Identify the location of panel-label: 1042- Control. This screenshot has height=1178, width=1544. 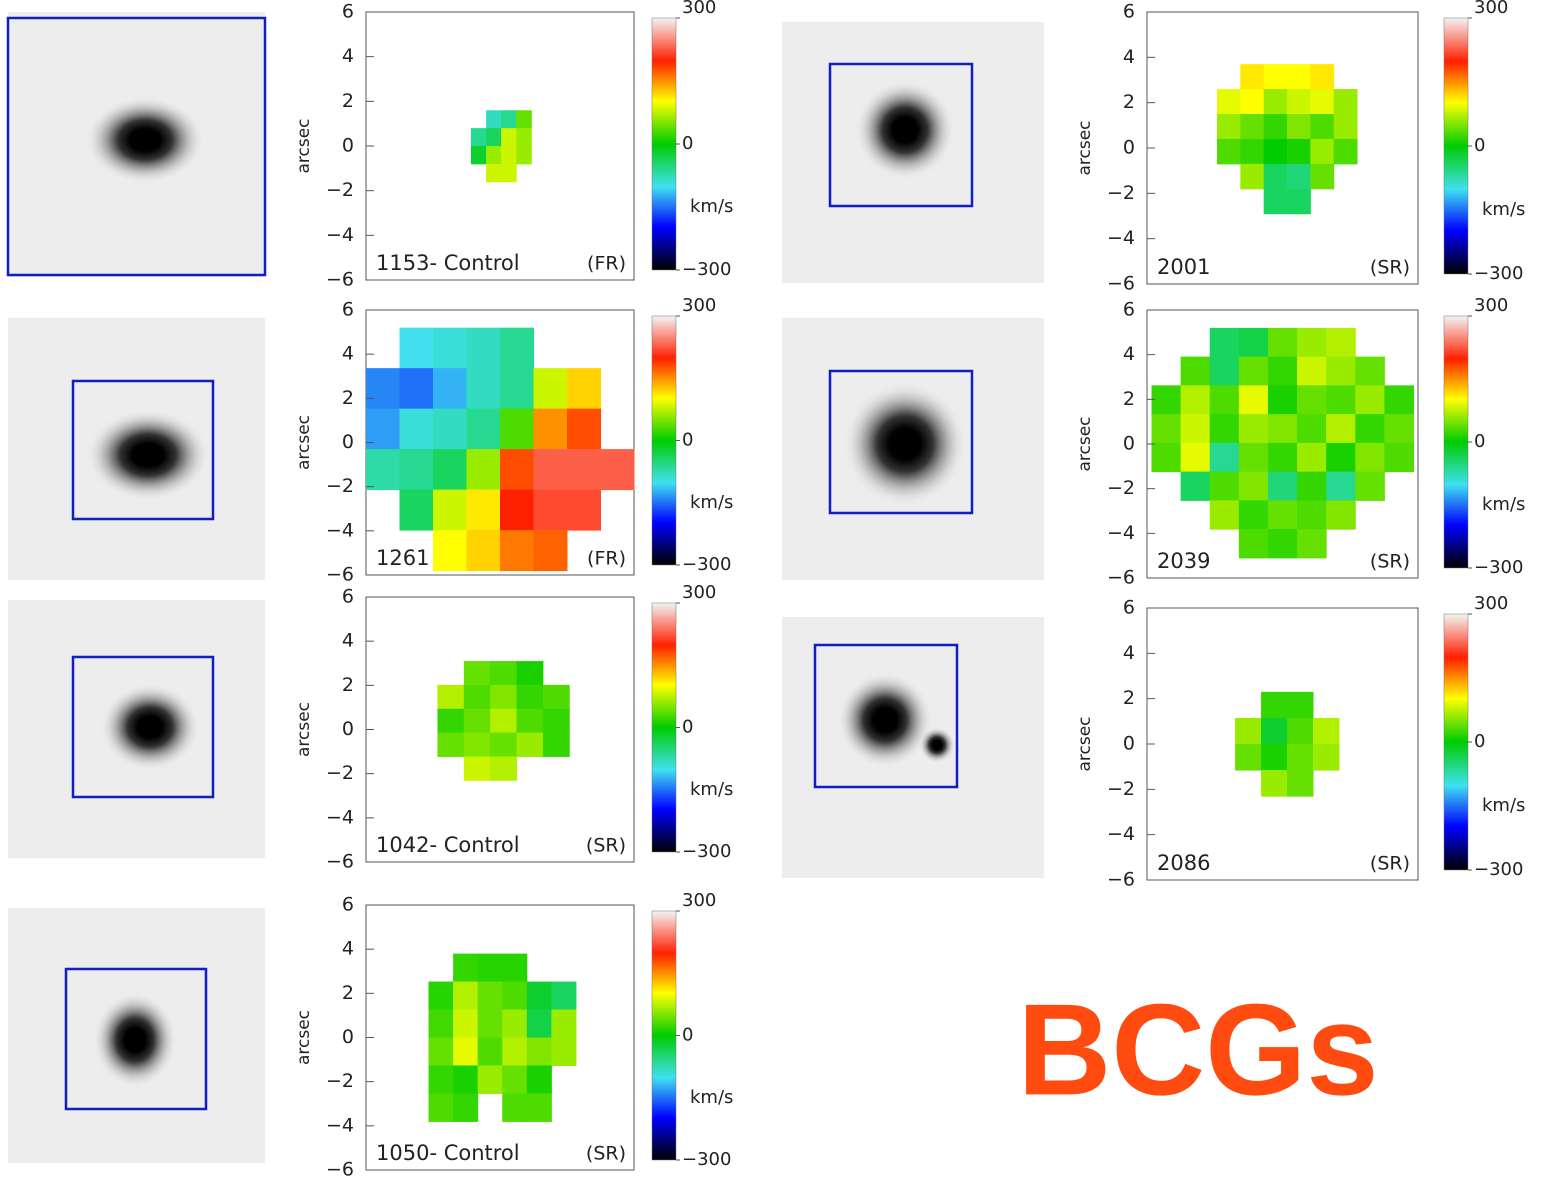
(448, 845).